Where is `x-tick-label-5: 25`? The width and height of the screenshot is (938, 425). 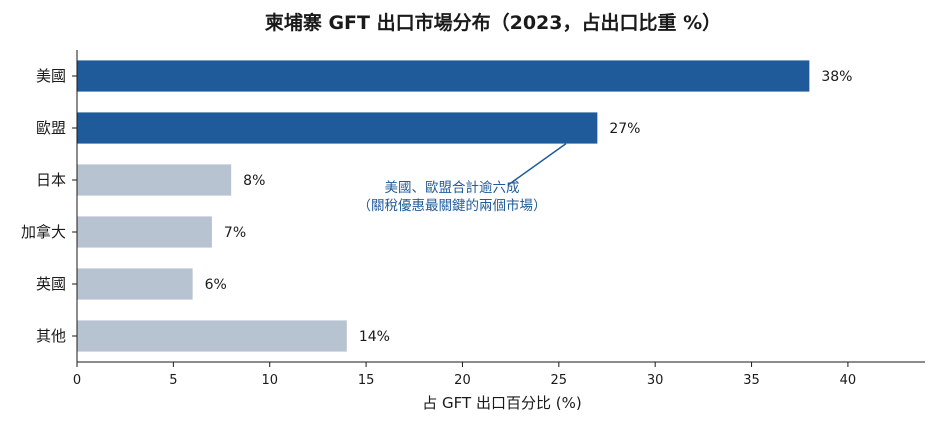
x-tick-label-5: 25 is located at coordinates (559, 380).